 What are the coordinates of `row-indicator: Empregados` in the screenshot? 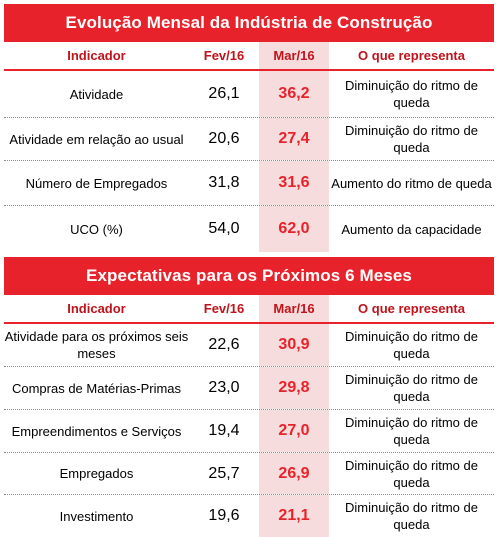 It's located at (96, 473).